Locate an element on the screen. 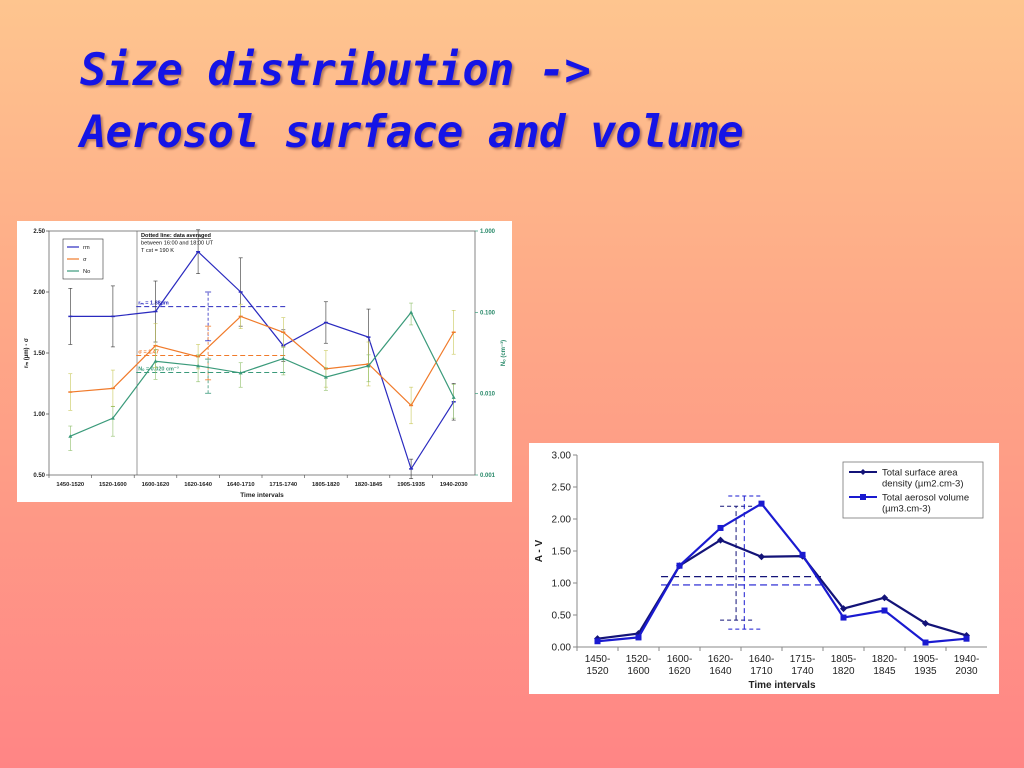  rm-average-line-label: rₘ = 1.88µm is located at coordinates (153, 304).